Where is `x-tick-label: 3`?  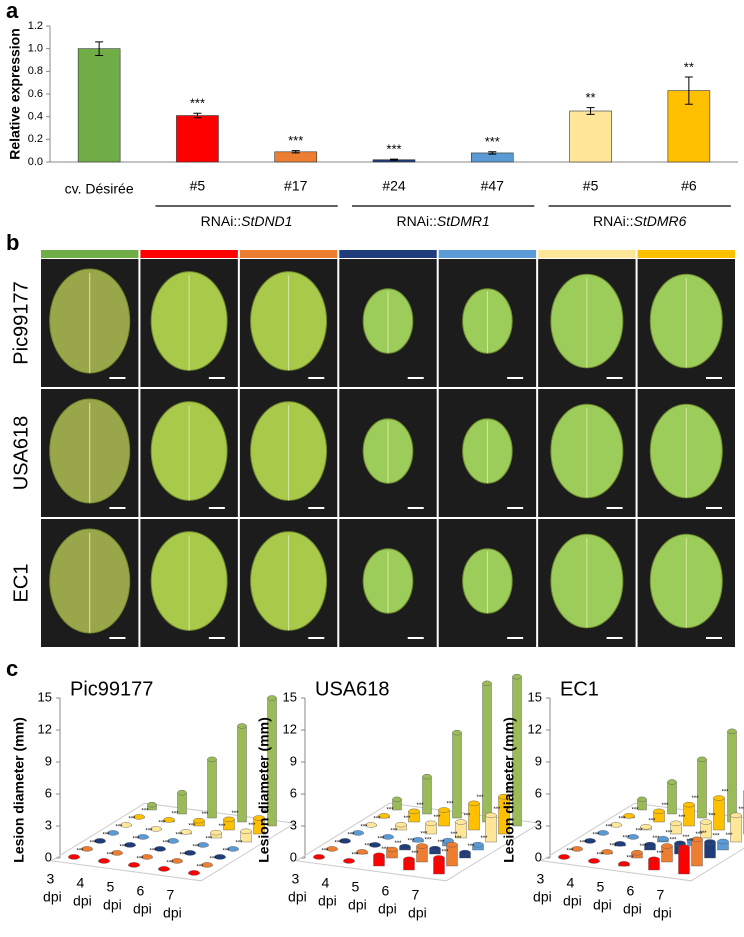 x-tick-label: 3 is located at coordinates (296, 878).